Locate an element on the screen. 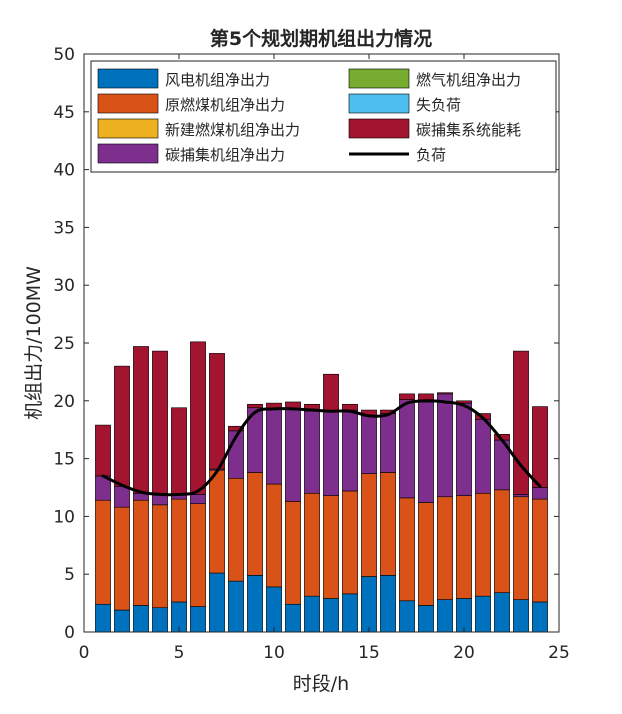 The height and width of the screenshot is (714, 622). bar-segment-s1-x20 is located at coordinates (464, 547).